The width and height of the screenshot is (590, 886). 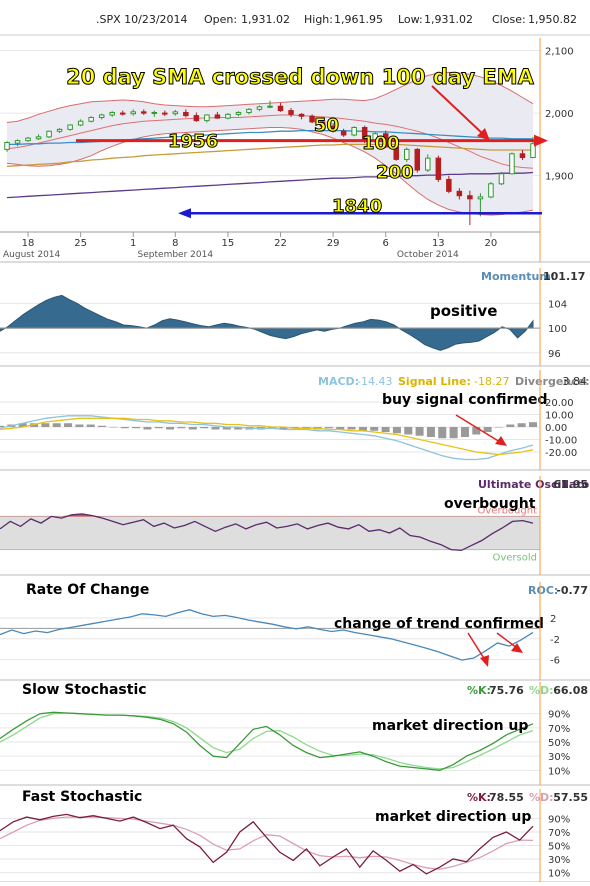 What do you see at coordinates (357, 206) in the screenshot?
I see `level-1840-label: 1840` at bounding box center [357, 206].